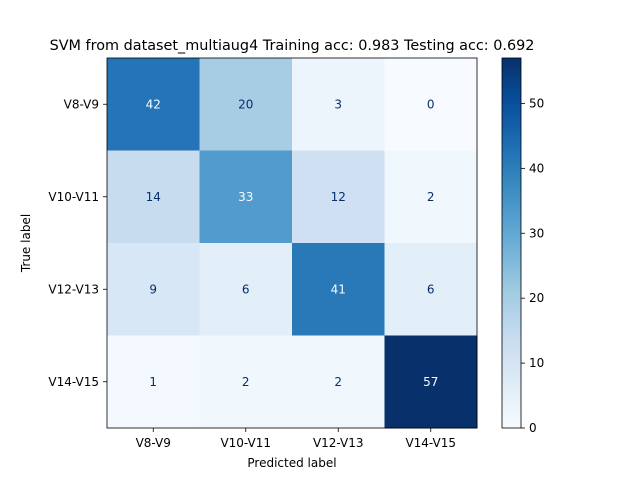 The height and width of the screenshot is (480, 640). I want to click on colorbar-tick-label: 40, so click(536, 168).